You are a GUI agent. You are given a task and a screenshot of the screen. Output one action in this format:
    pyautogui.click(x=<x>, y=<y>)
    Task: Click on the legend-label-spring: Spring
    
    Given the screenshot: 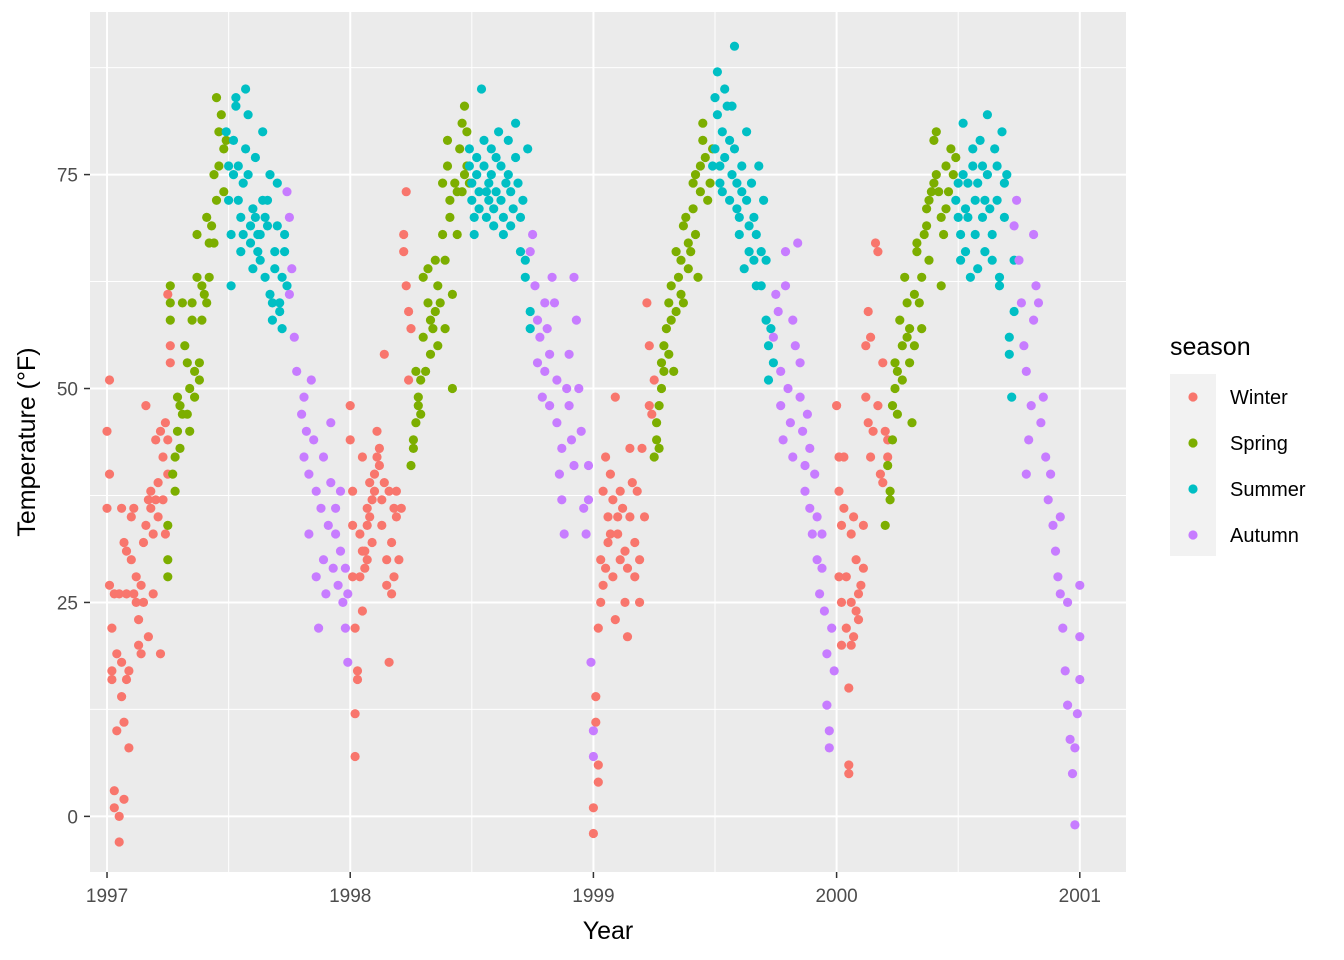 What is the action you would take?
    pyautogui.click(x=1259, y=444)
    